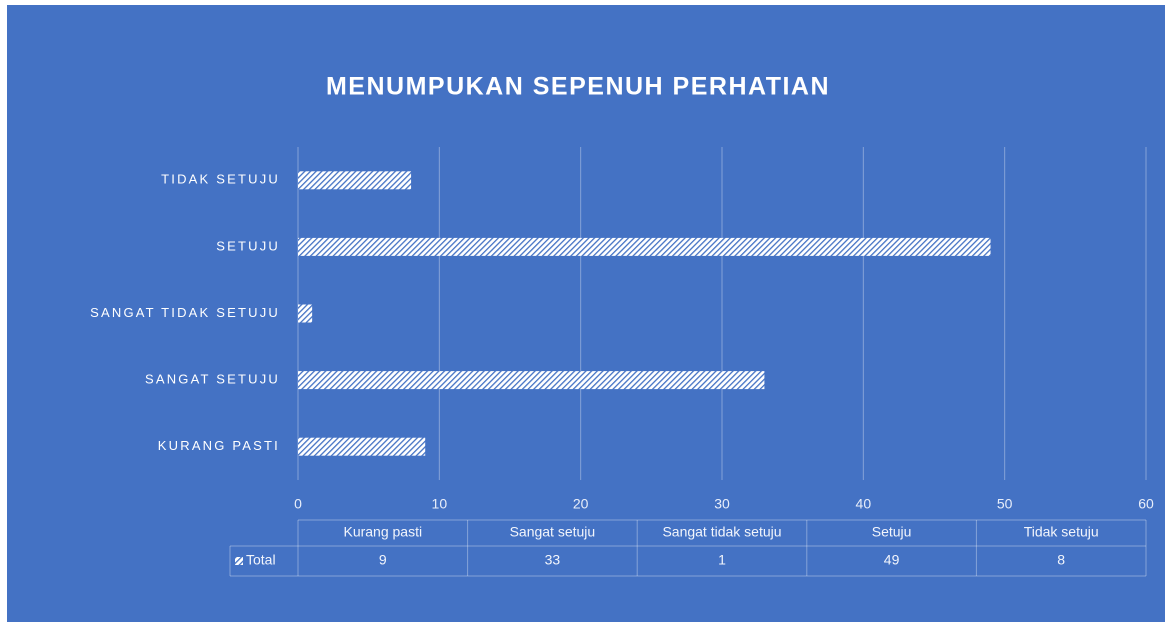  I want to click on x-tick-label: 0, so click(298, 504).